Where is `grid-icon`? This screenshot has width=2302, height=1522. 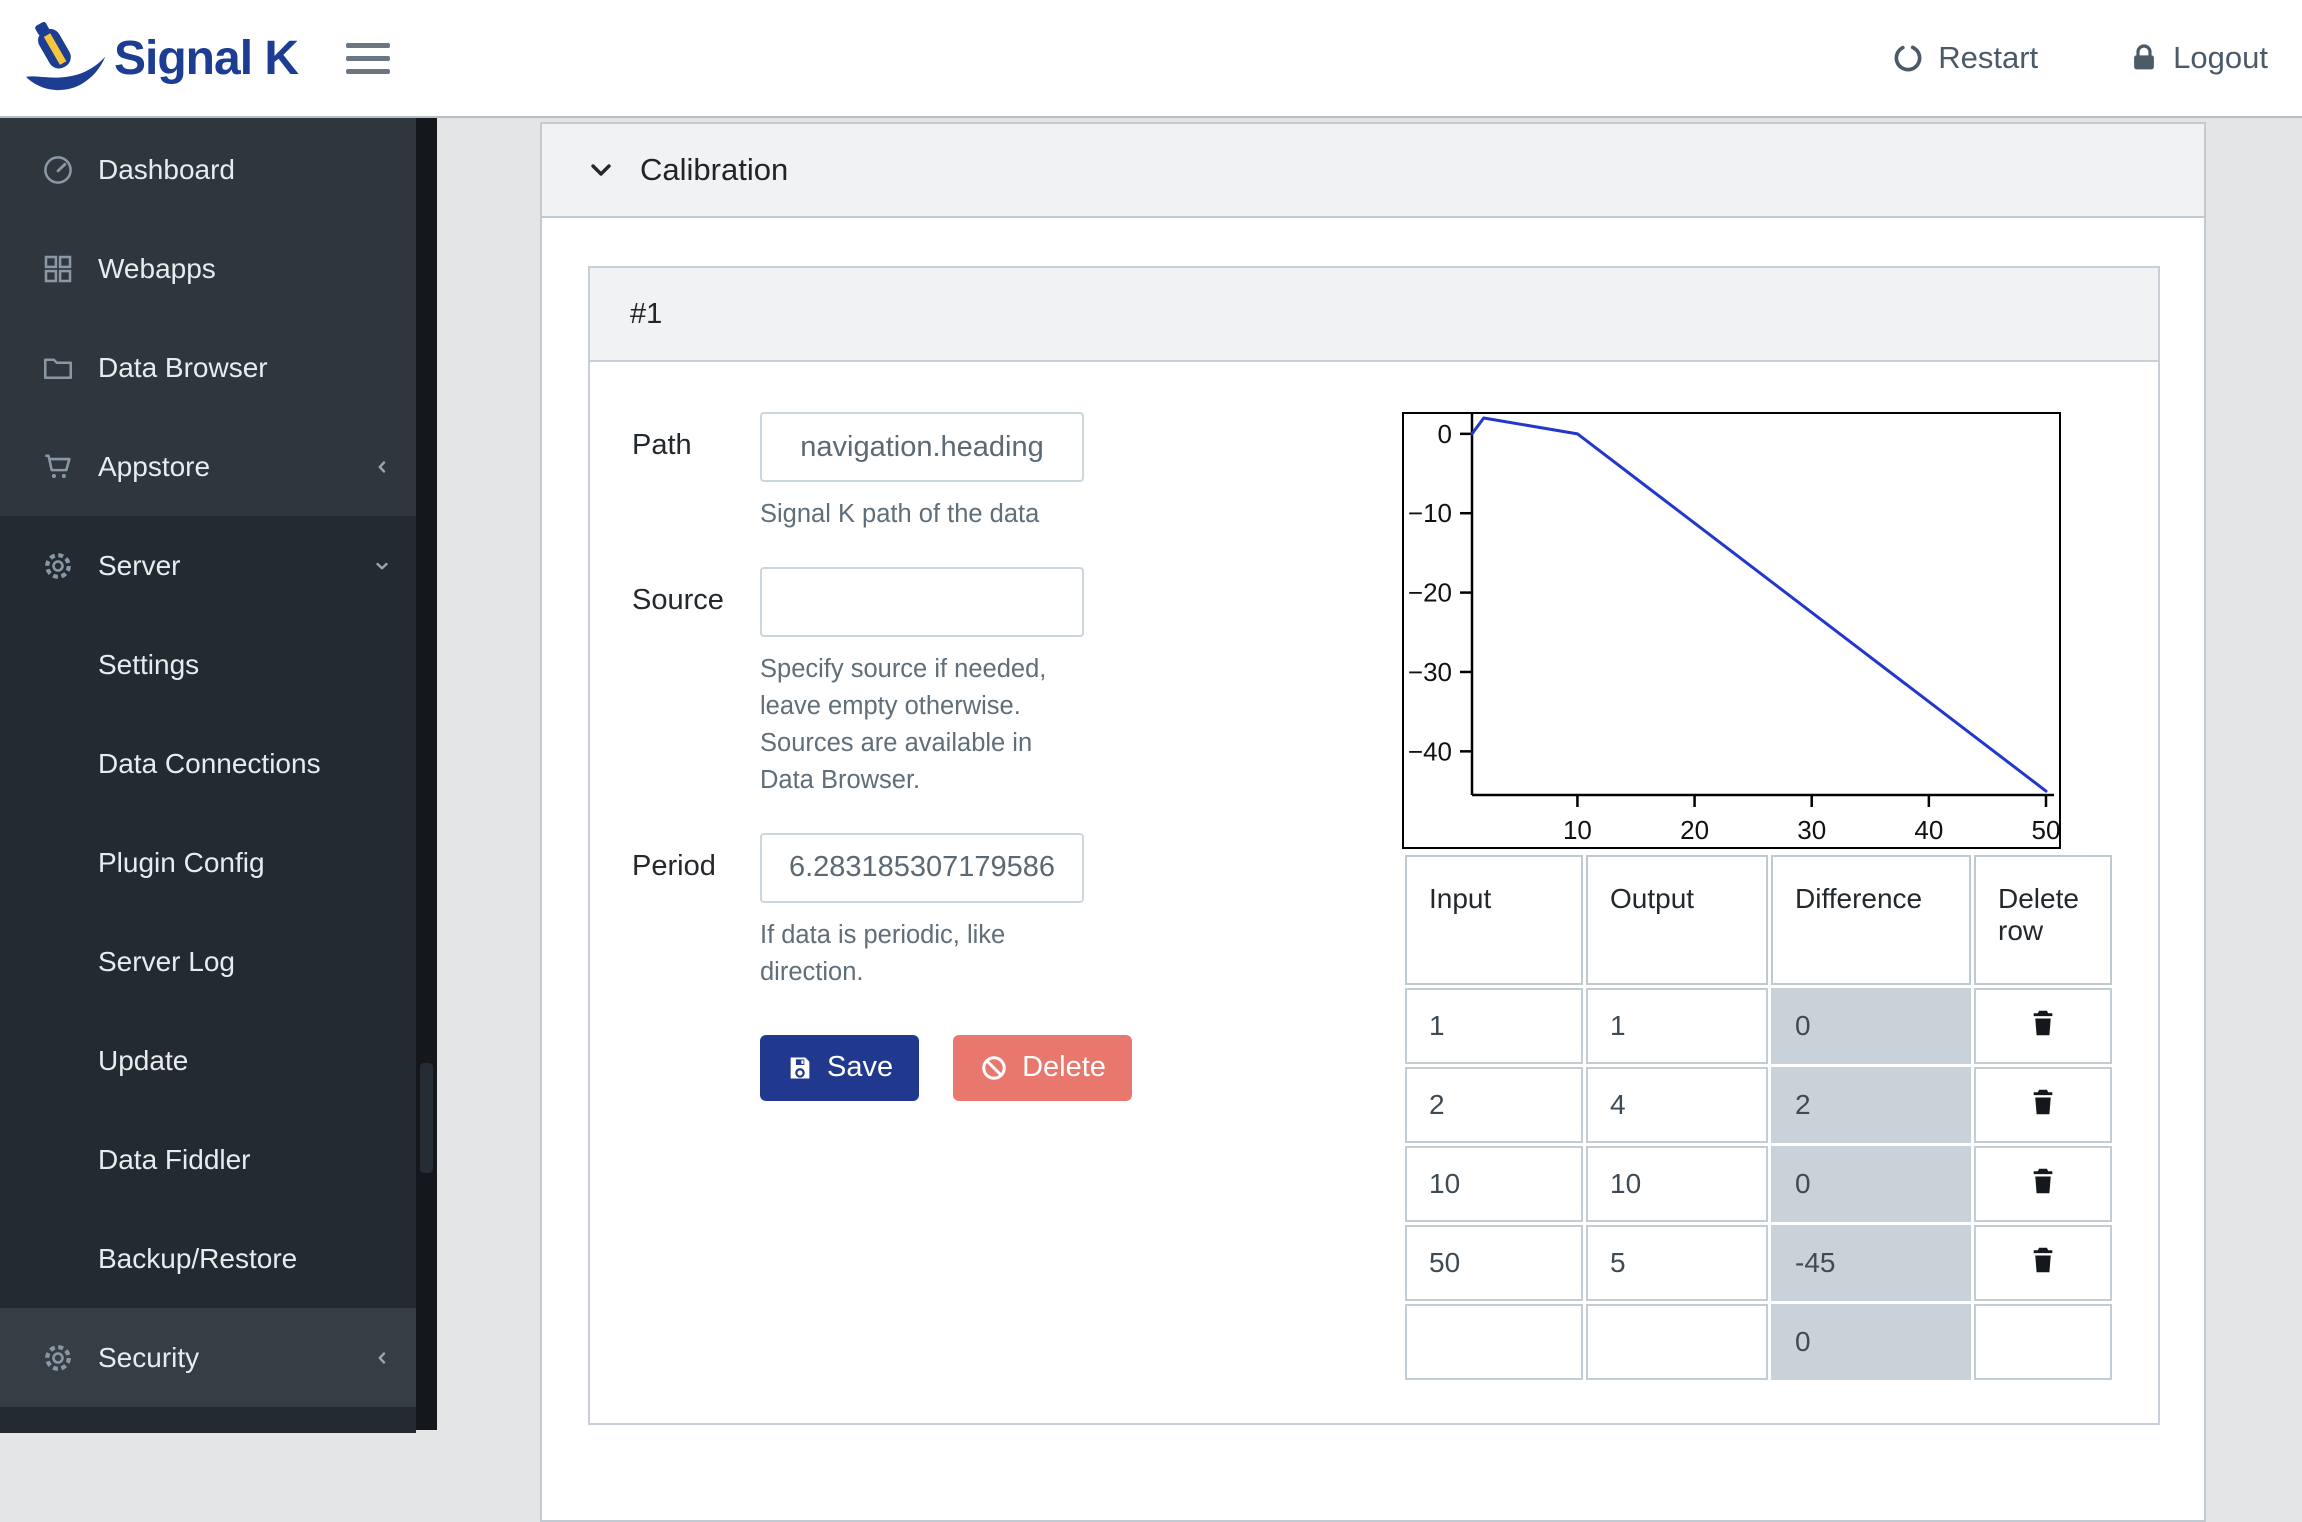 grid-icon is located at coordinates (58, 269).